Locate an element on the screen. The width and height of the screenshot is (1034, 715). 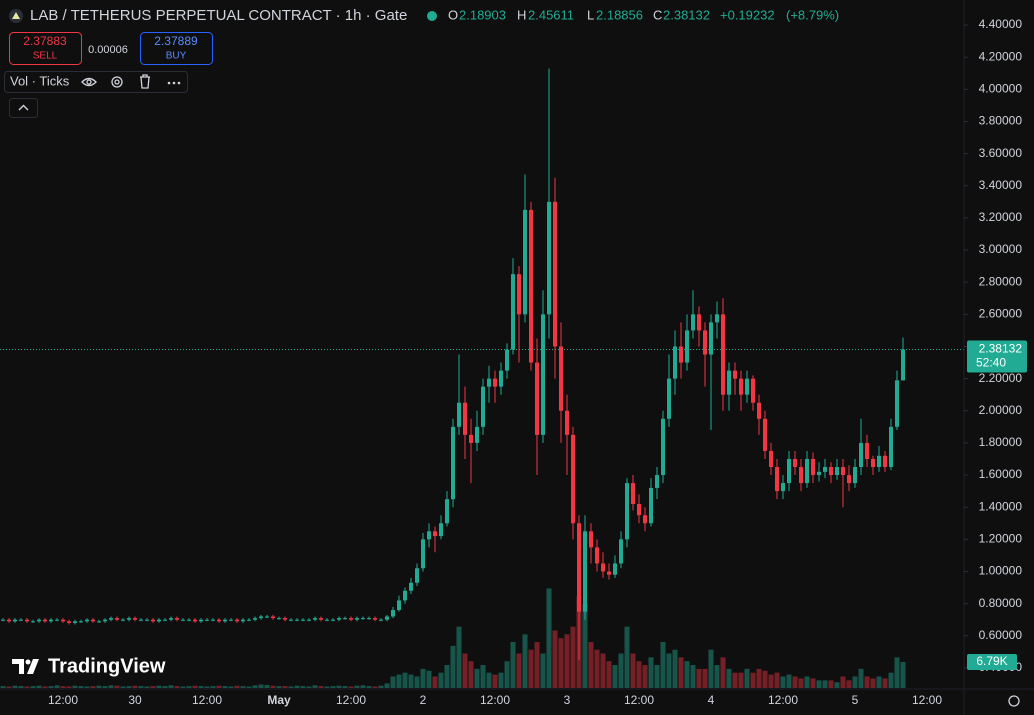
more-dot is located at coordinates (169, 83).